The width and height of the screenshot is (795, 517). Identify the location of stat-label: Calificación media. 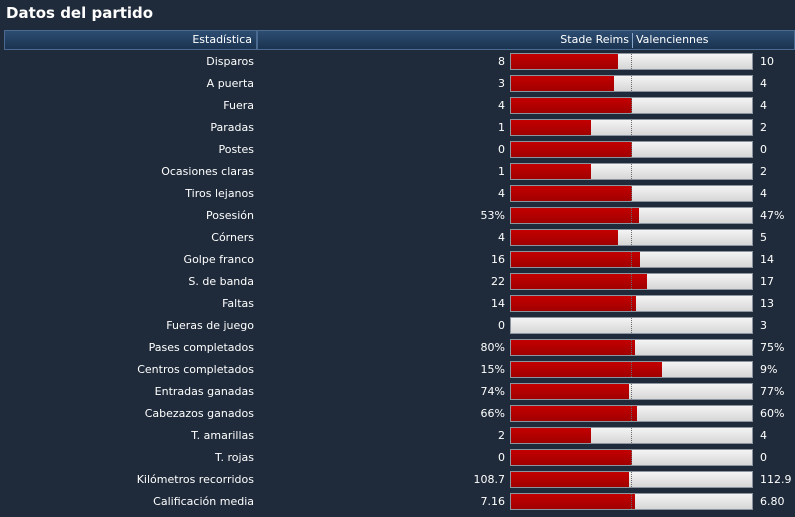
(203, 501).